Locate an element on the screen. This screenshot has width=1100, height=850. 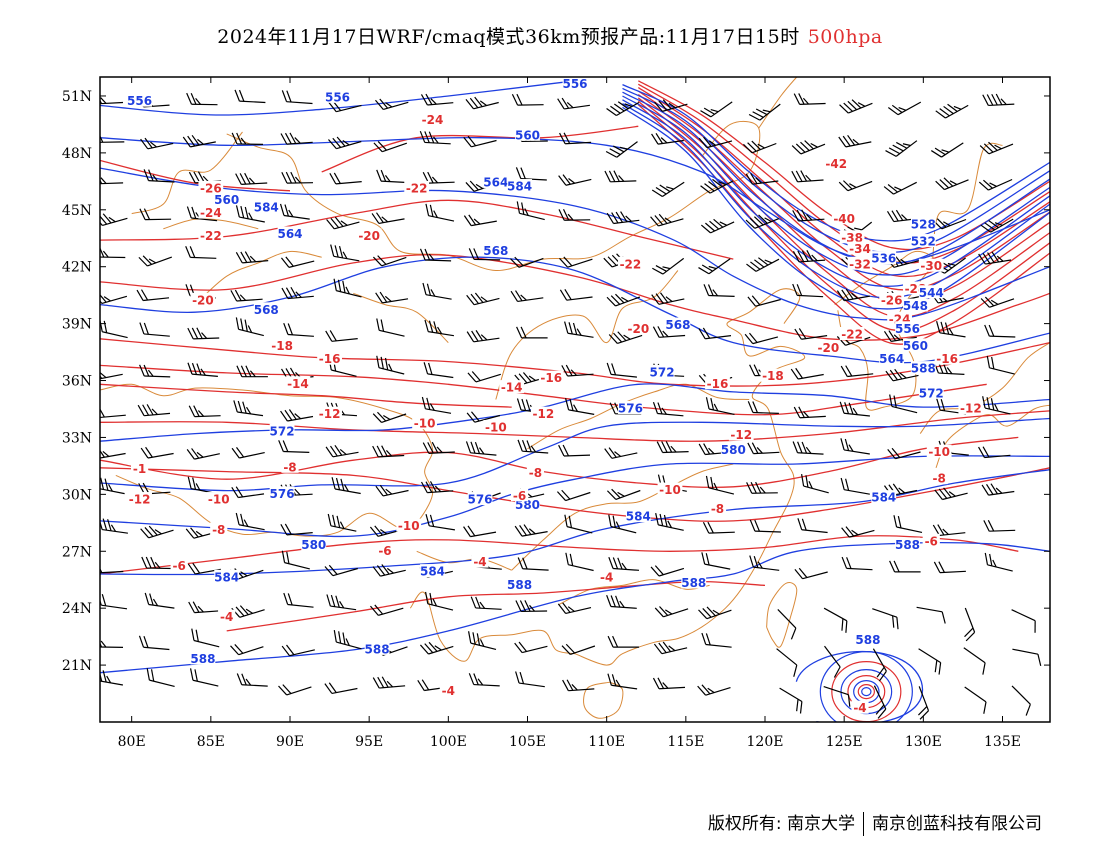
height-contour-label: 548 is located at coordinates (915, 306).